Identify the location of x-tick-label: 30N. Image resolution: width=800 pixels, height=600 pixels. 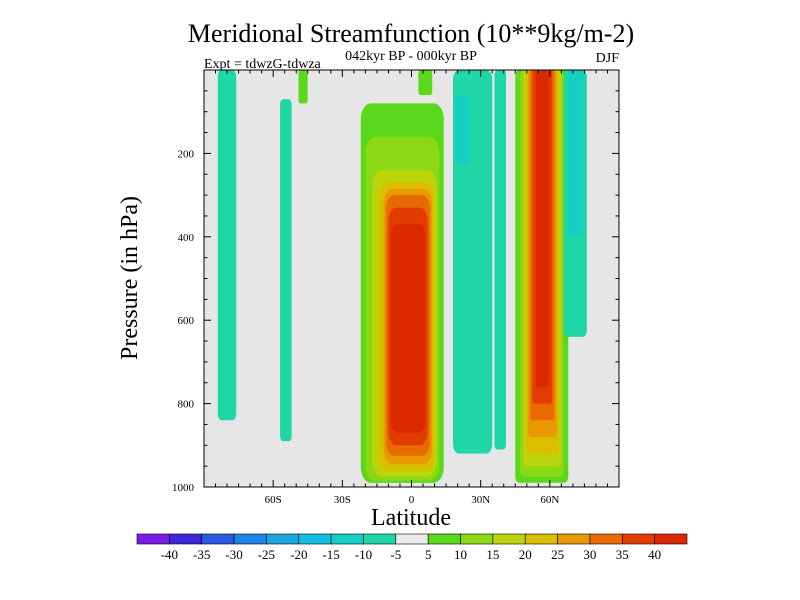
(480, 500).